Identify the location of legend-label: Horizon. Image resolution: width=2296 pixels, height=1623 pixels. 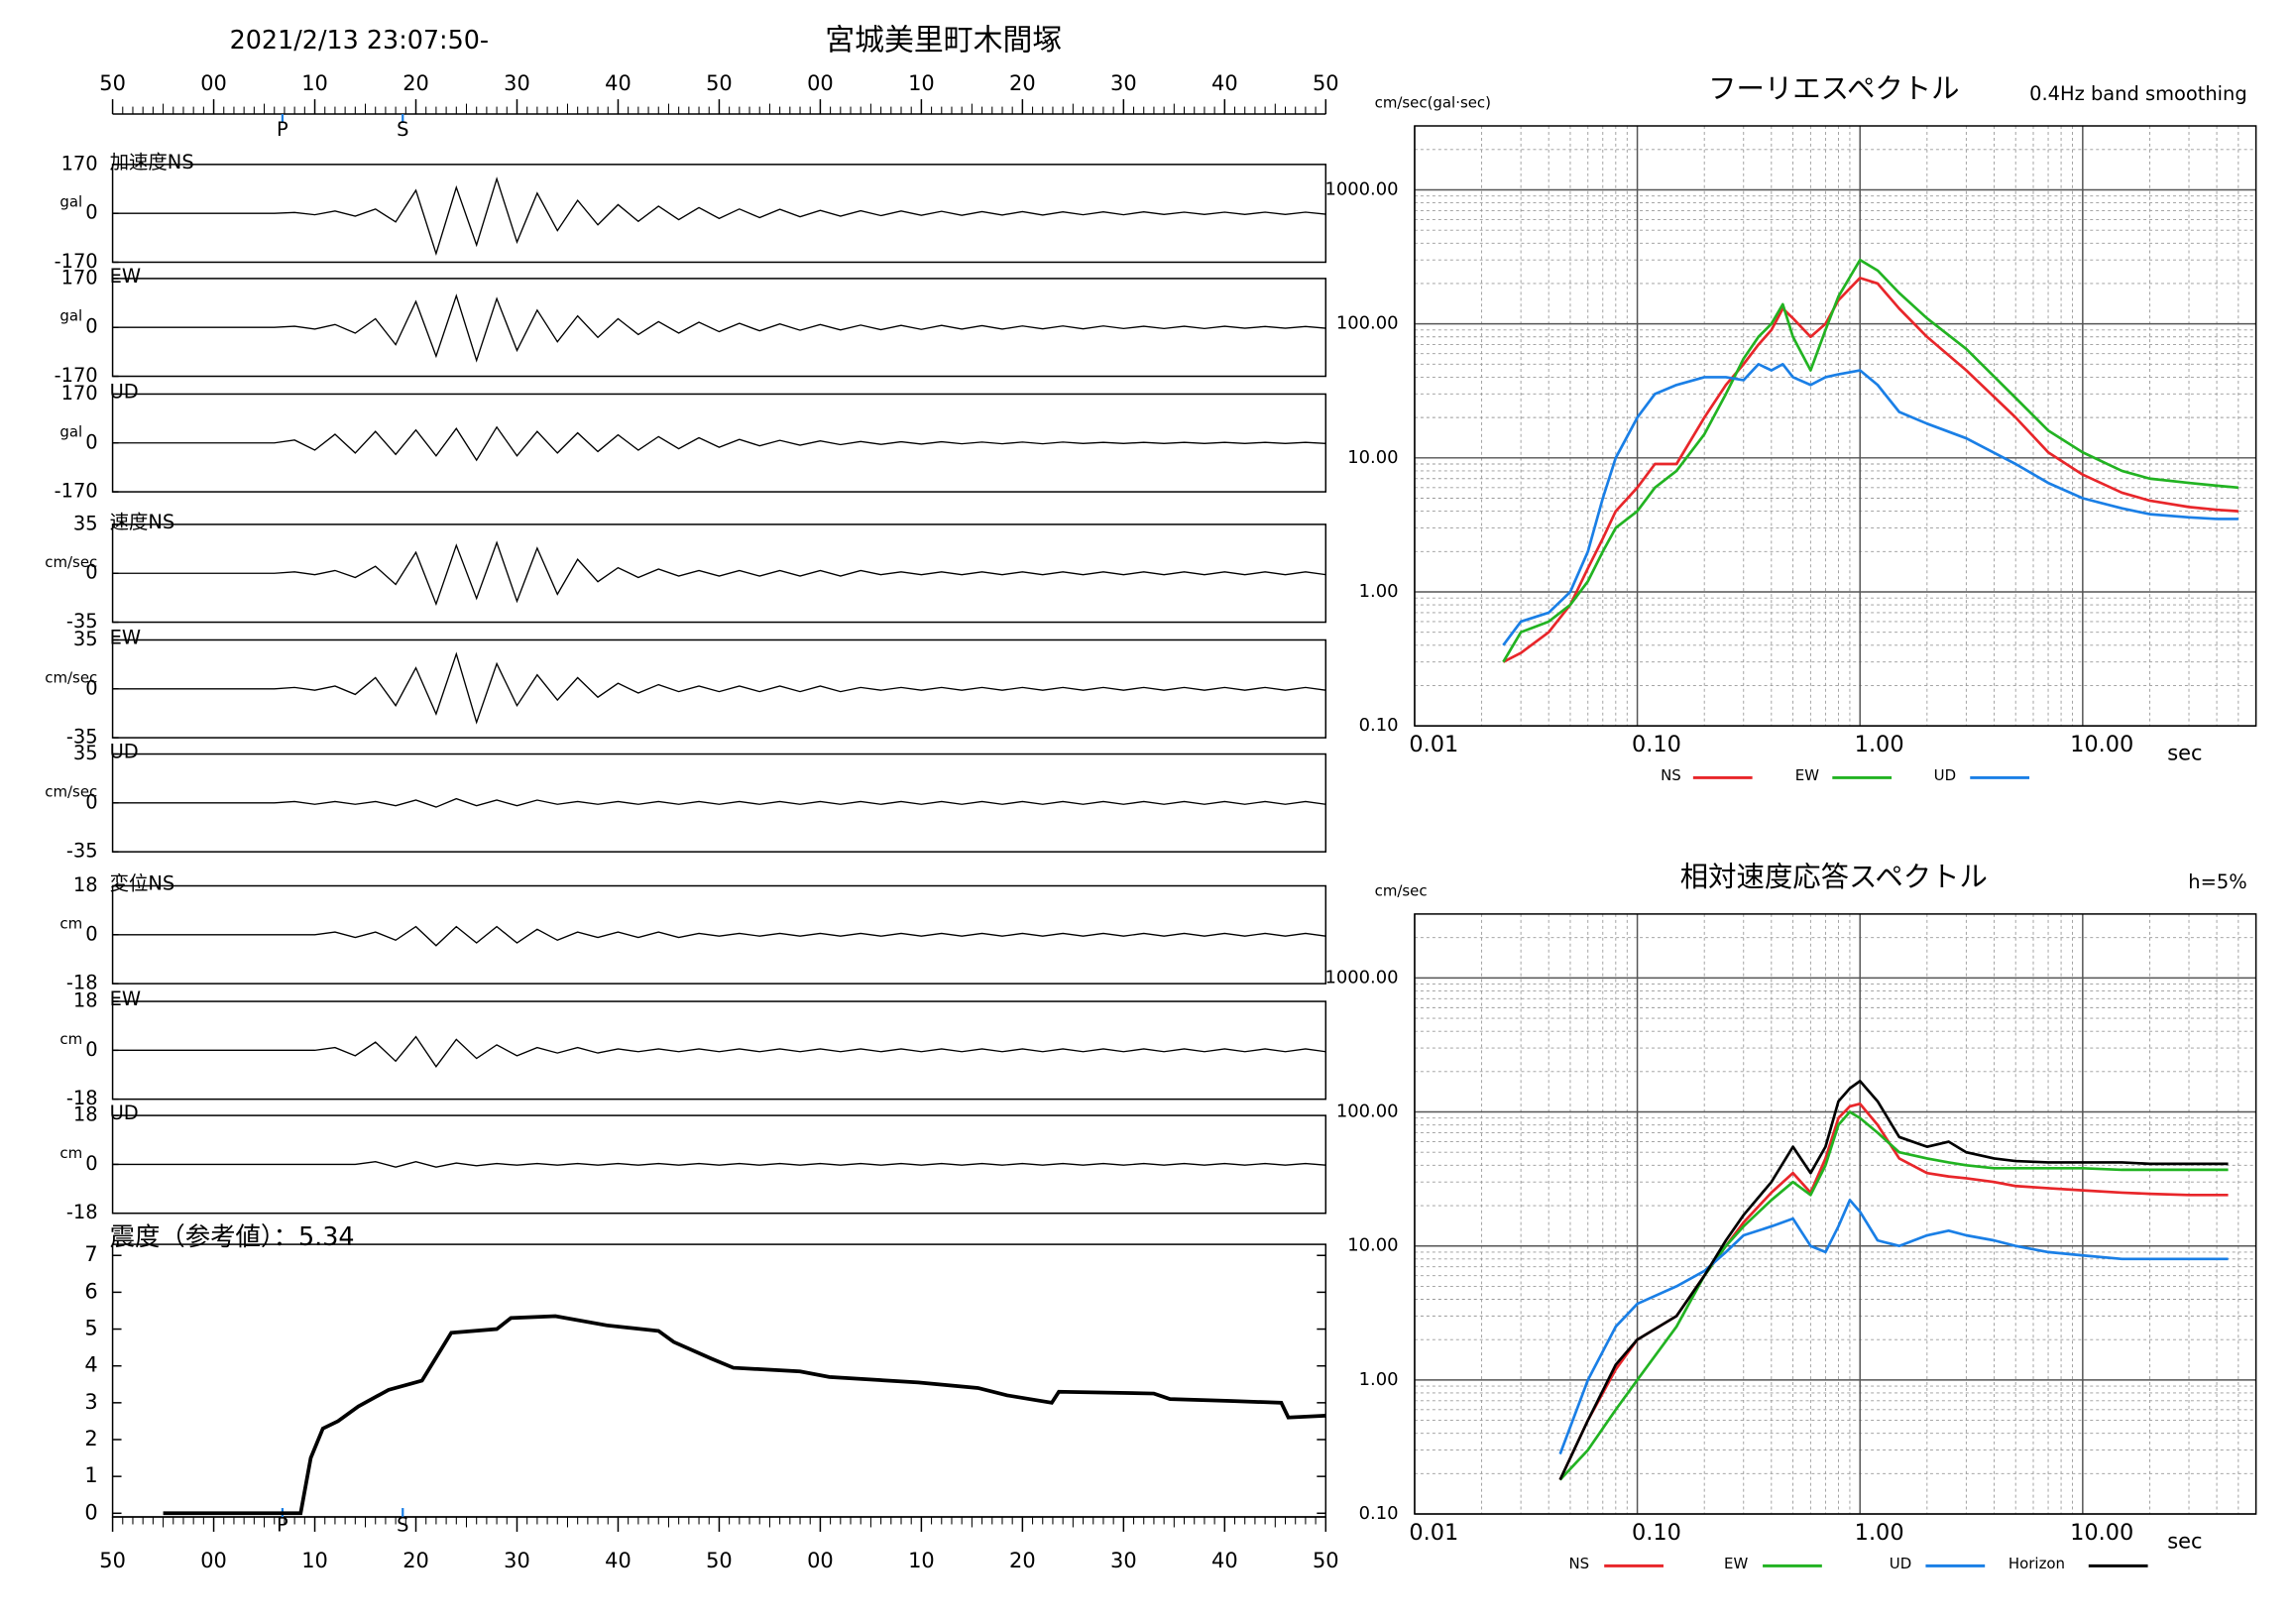
(2037, 1563).